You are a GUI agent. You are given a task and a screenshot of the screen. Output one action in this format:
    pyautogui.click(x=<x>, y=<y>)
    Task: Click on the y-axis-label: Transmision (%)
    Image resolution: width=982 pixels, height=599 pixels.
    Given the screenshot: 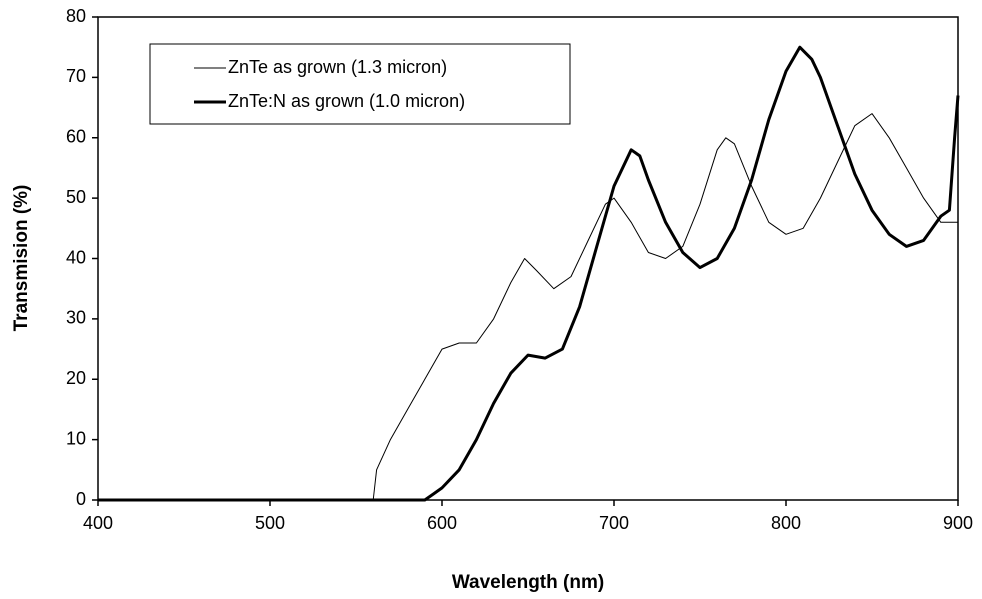 What is the action you would take?
    pyautogui.click(x=21, y=258)
    